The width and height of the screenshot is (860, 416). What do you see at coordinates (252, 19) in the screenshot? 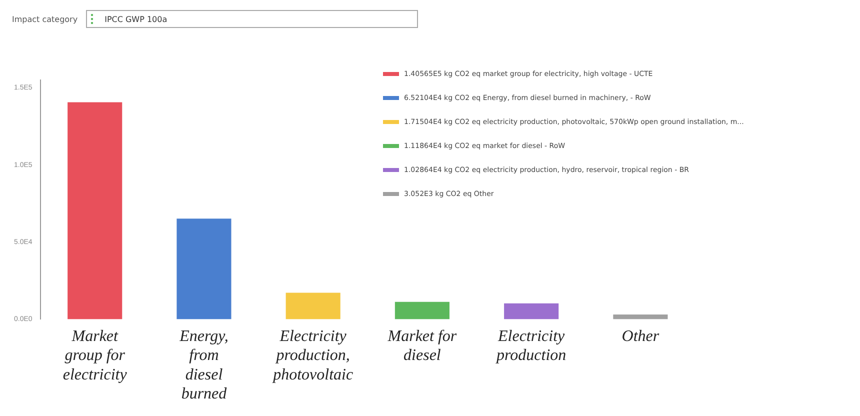
I see `dropdown-field: IPCC GWP 100a` at bounding box center [252, 19].